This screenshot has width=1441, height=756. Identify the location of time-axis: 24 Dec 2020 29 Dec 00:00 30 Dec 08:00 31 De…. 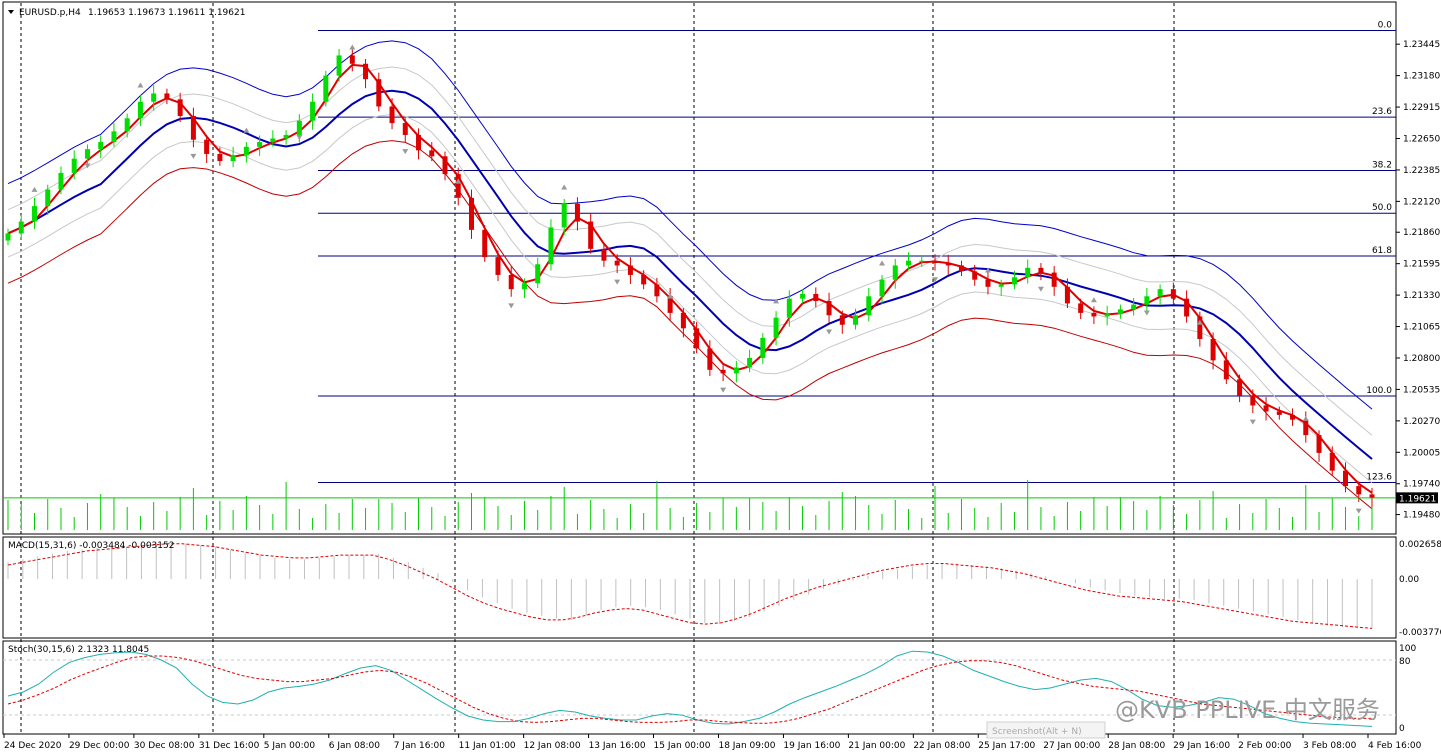
(712, 742).